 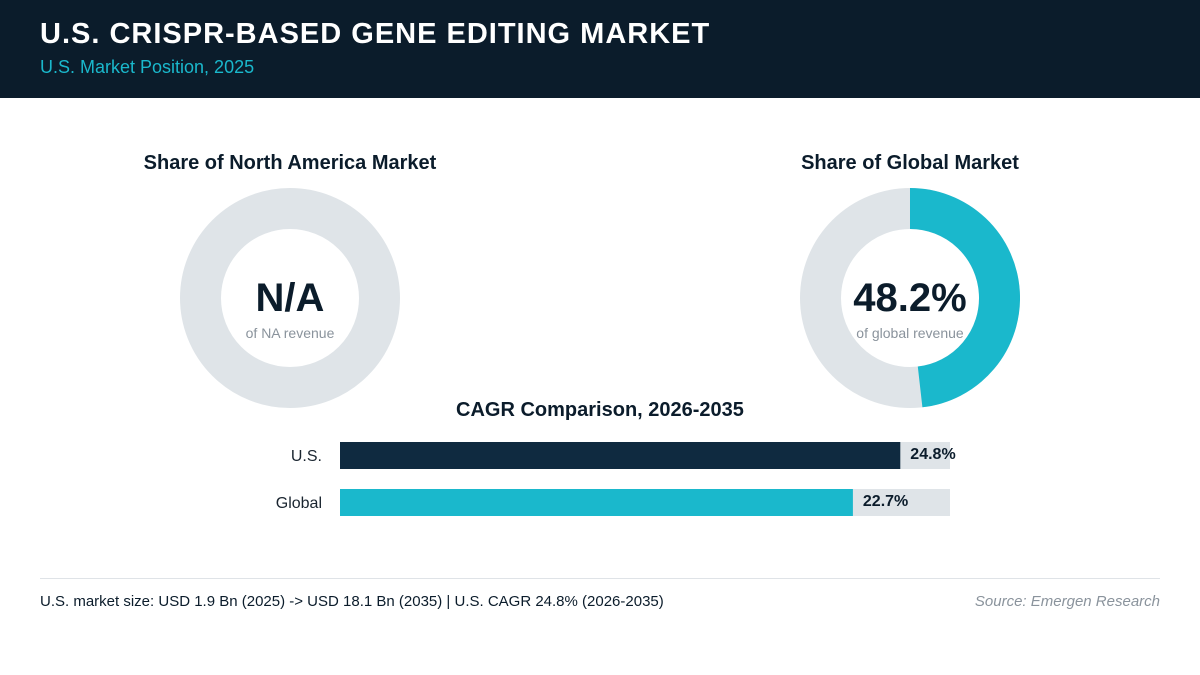 I want to click on global-share-donut-svg, so click(x=910, y=298).